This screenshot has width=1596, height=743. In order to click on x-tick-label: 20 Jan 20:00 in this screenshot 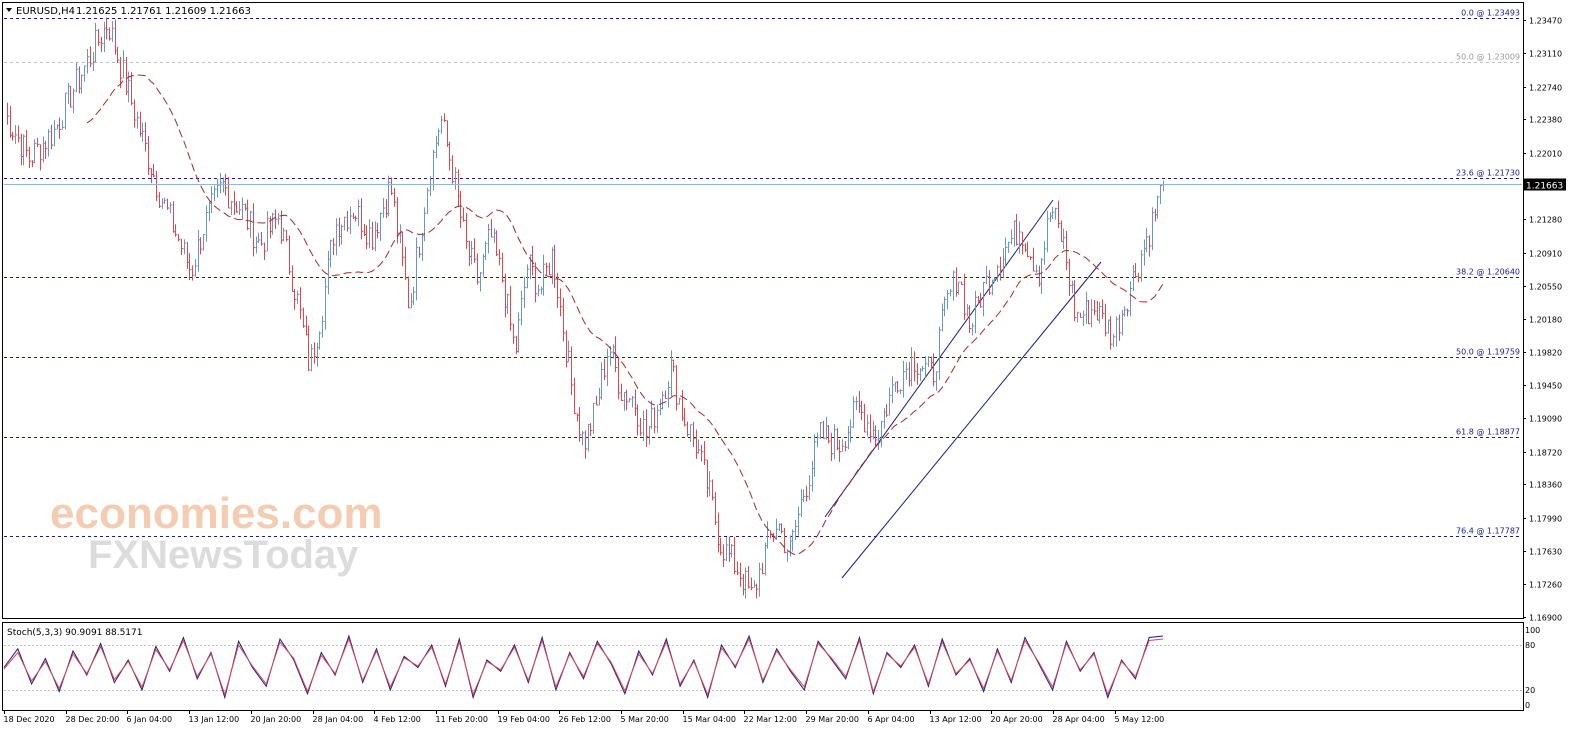, I will do `click(276, 719)`.